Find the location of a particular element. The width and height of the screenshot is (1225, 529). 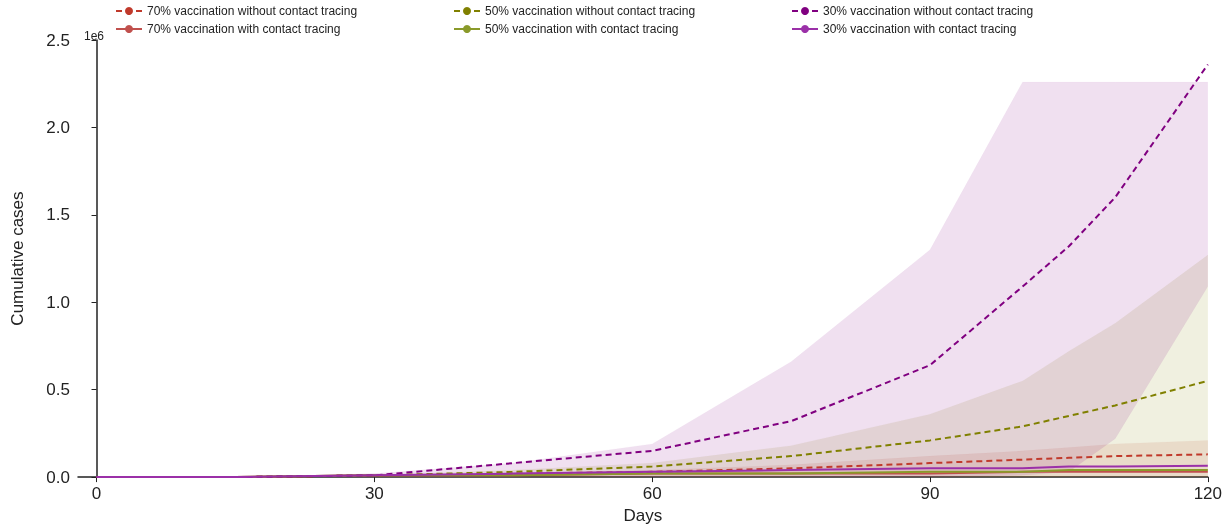

x-tick-label: 30 is located at coordinates (374, 494).